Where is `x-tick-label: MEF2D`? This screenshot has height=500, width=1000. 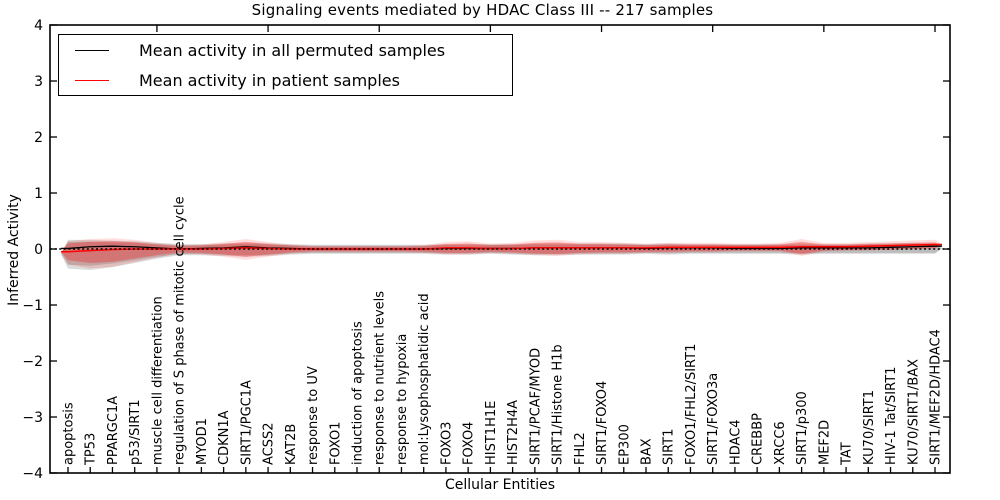 x-tick-label: MEF2D is located at coordinates (824, 442).